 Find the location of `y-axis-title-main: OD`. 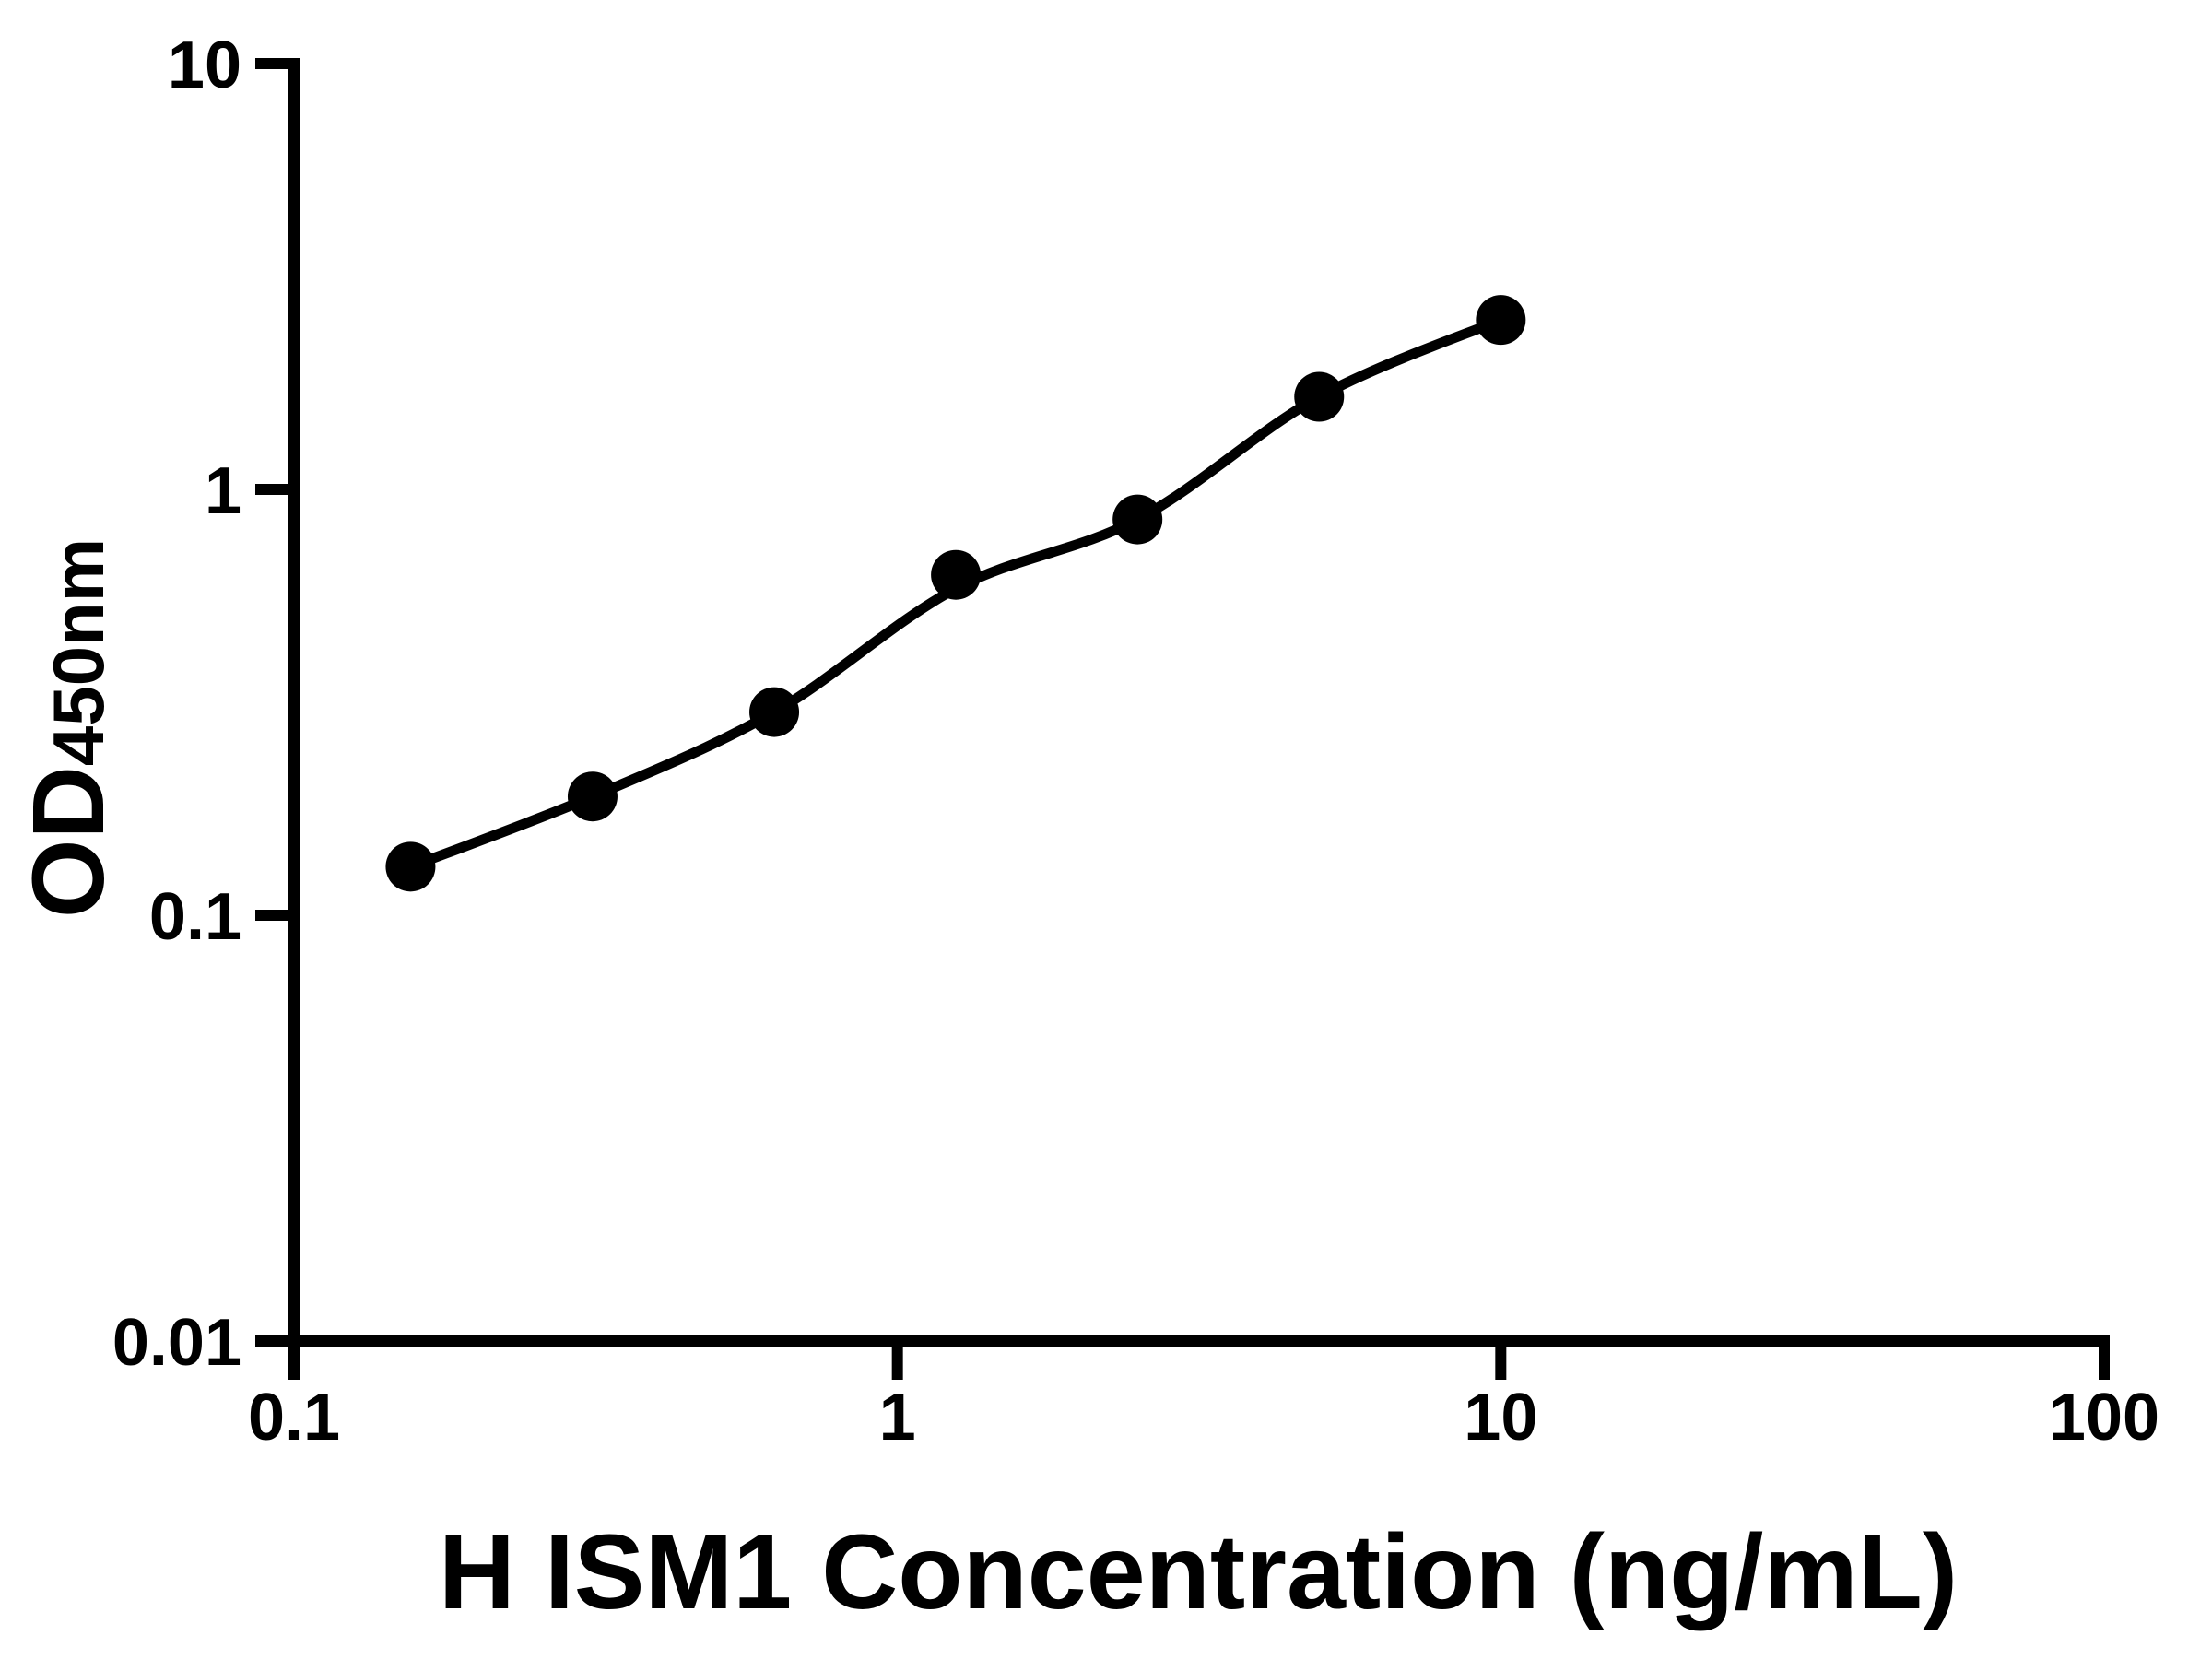

y-axis-title-main: OD is located at coordinates (68, 842).